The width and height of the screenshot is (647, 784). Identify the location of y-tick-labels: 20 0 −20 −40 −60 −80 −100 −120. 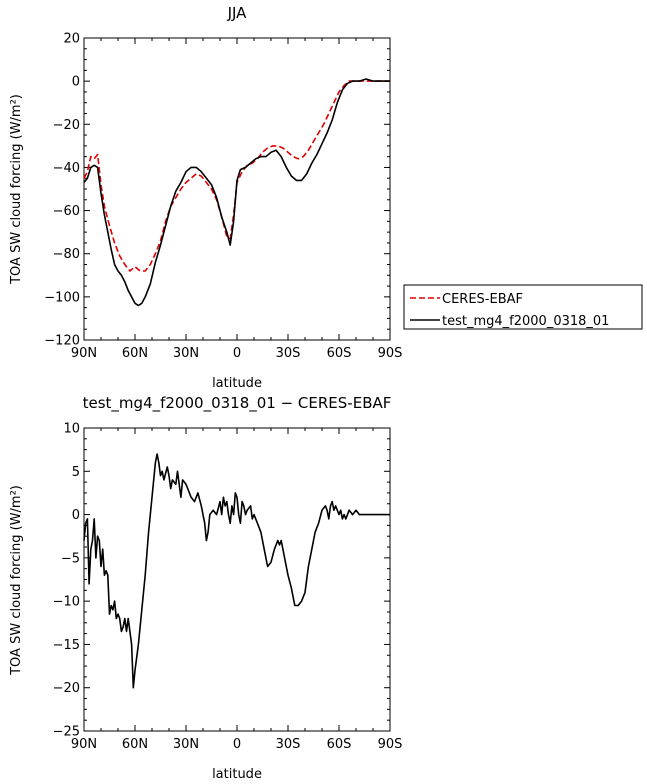
(62, 190).